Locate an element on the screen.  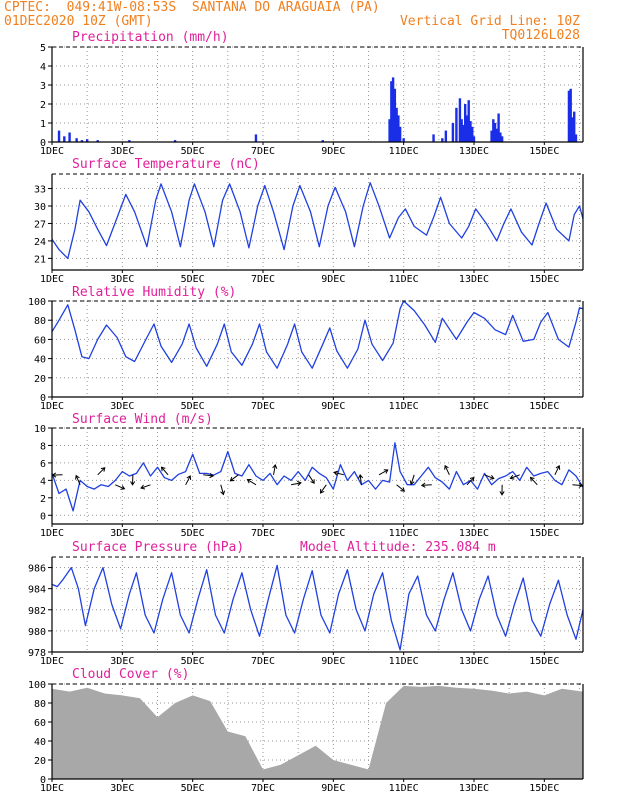
y-tick-label: 10 is located at coordinates (40, 429).